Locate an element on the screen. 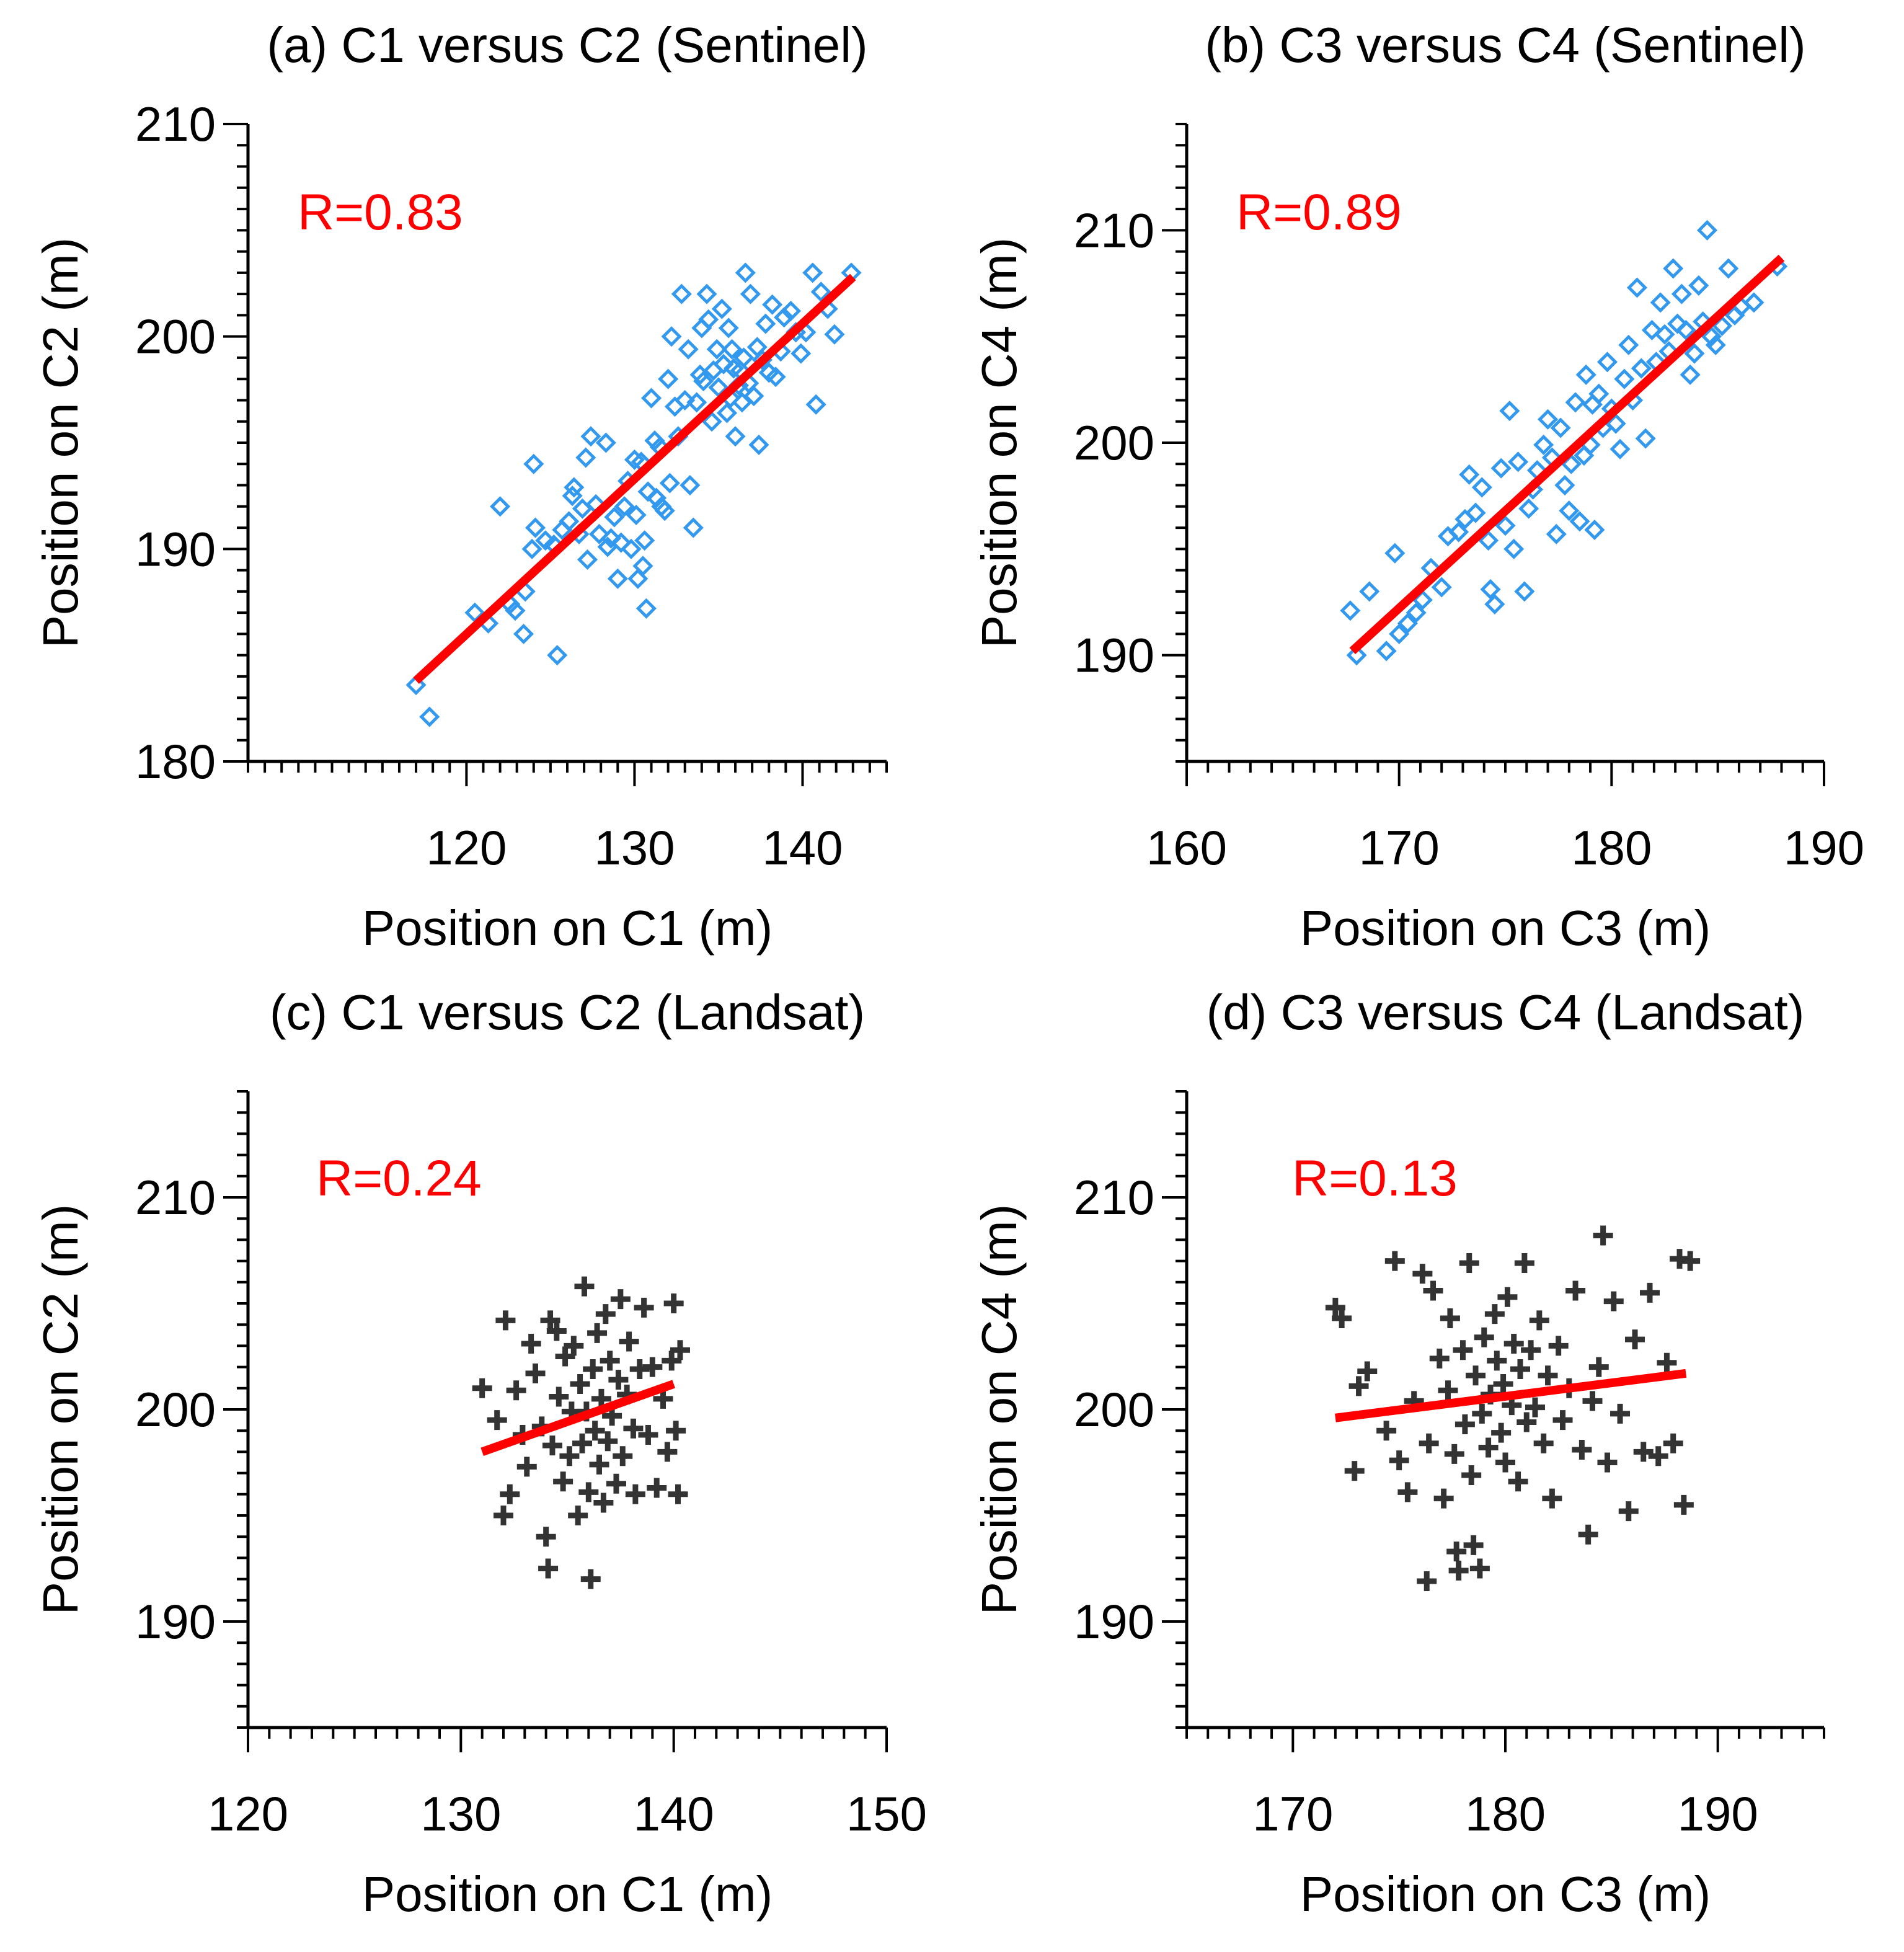 This screenshot has height=1952, width=1904. x-tick-label: 140 is located at coordinates (802, 847).